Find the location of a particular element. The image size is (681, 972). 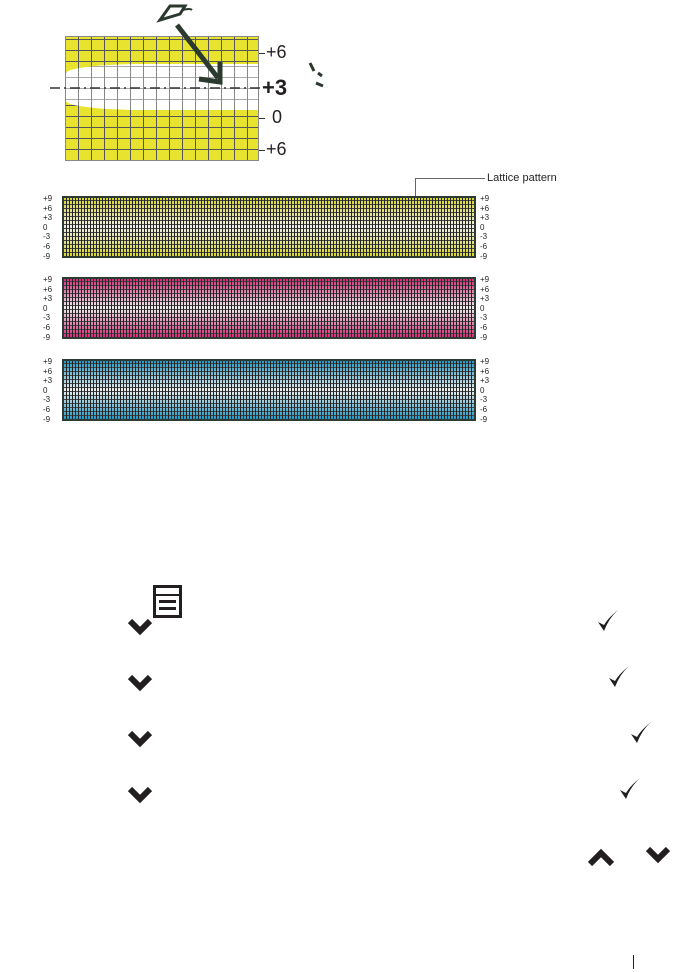

lattice-bar-cyan is located at coordinates (269, 390).